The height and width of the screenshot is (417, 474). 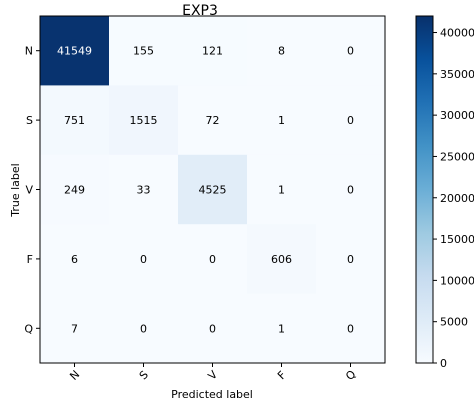 What do you see at coordinates (457, 239) in the screenshot?
I see `colorbar-tick-label: 15000` at bounding box center [457, 239].